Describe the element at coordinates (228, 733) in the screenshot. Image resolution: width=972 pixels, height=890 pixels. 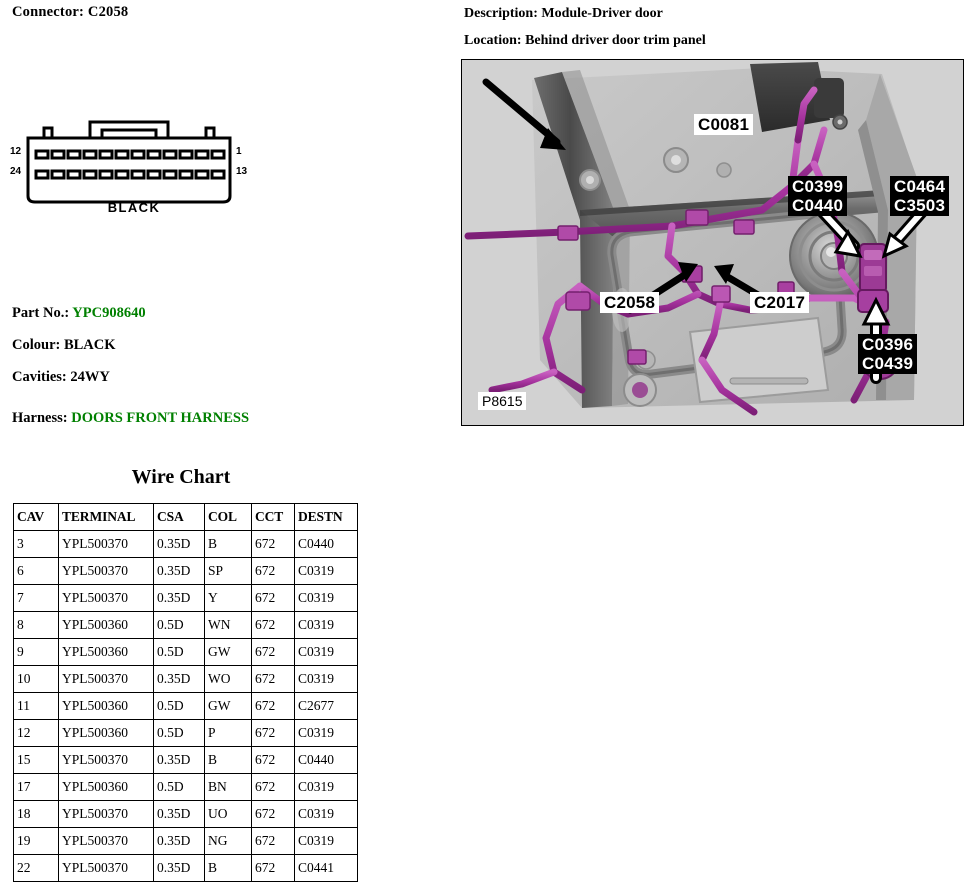
I see `cell-col: P` at that location.